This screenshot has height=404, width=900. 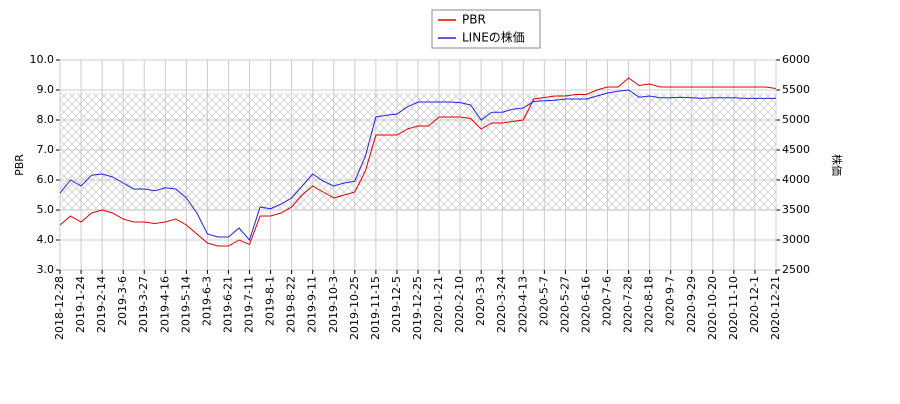 What do you see at coordinates (59, 308) in the screenshot?
I see `x-tick-label: 2018-12-28` at bounding box center [59, 308].